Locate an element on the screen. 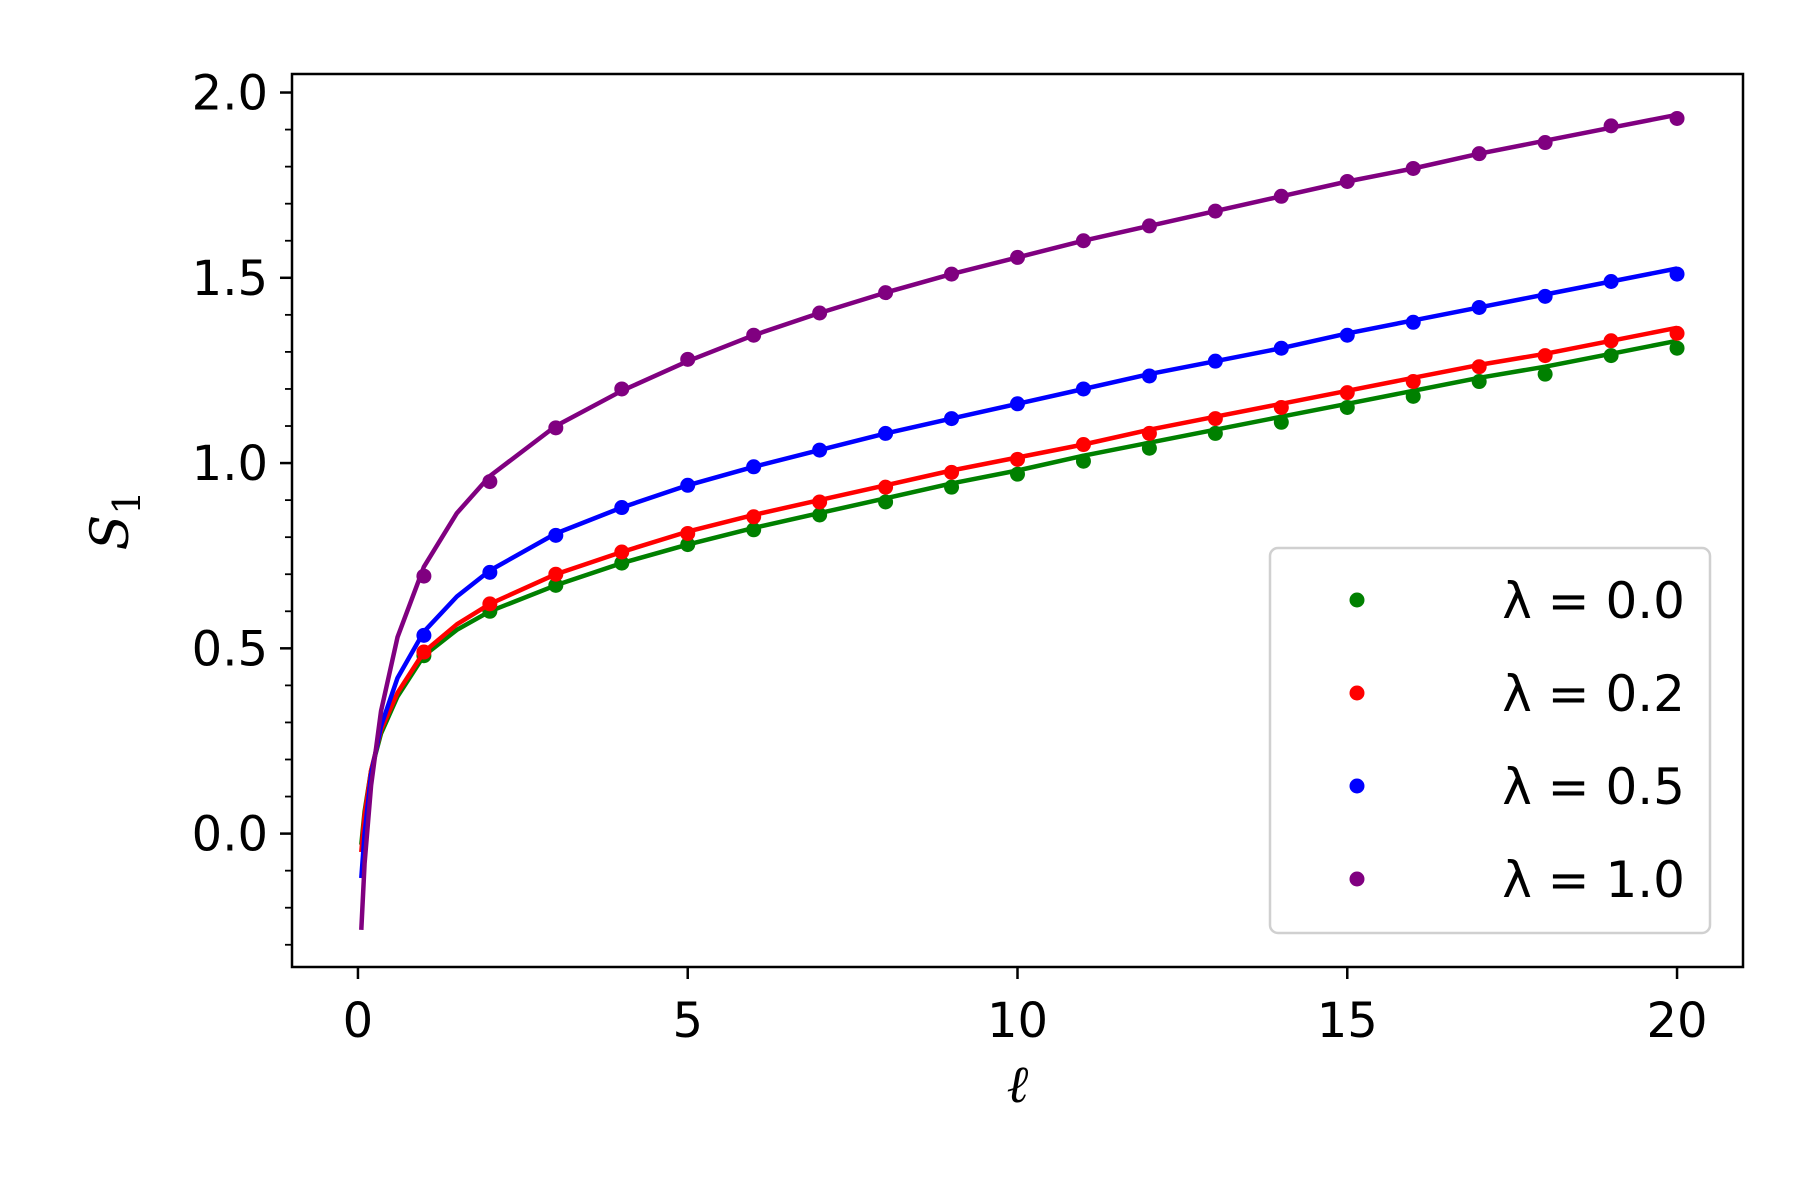 The height and width of the screenshot is (1200, 1800). y-tick-label: 1.0 is located at coordinates (230, 464).